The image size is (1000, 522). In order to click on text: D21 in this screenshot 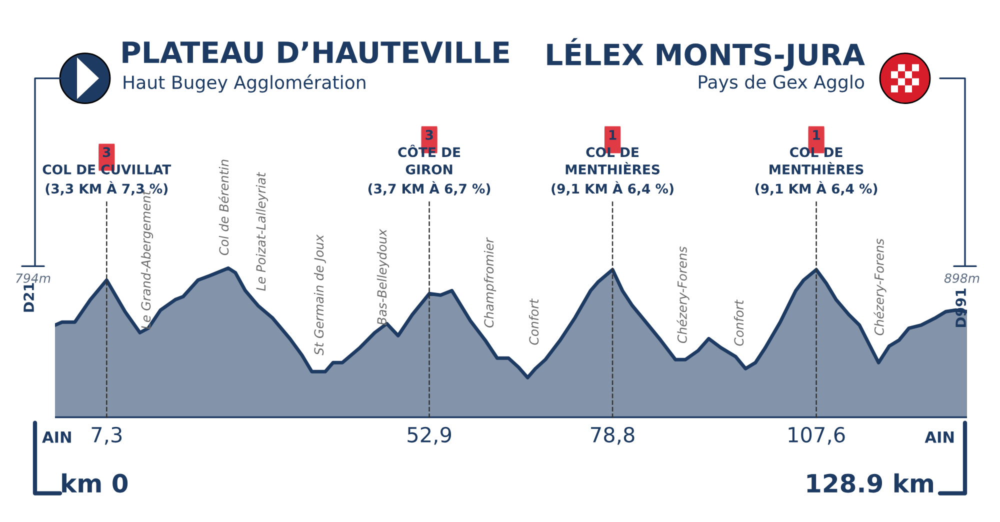, I will do `click(29, 297)`.